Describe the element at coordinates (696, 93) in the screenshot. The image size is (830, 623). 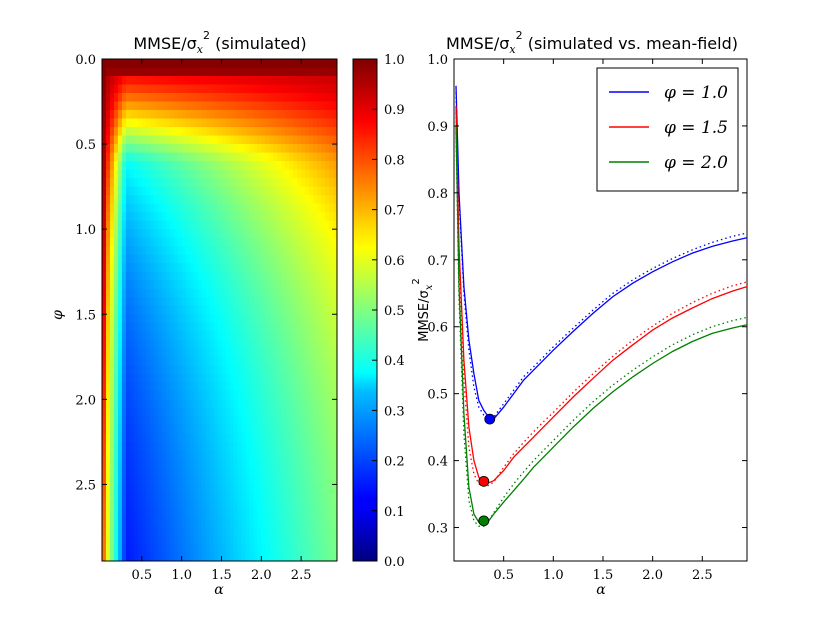
I see `legend-label: φ = 1.0` at that location.